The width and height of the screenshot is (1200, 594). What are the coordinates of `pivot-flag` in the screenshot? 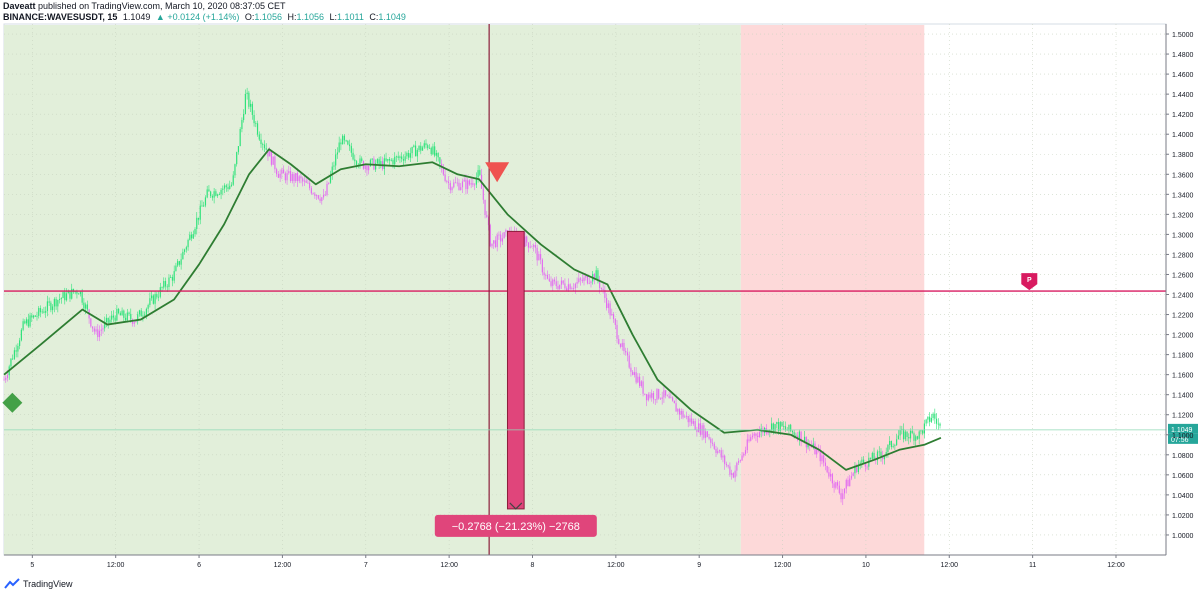 It's located at (1029, 282).